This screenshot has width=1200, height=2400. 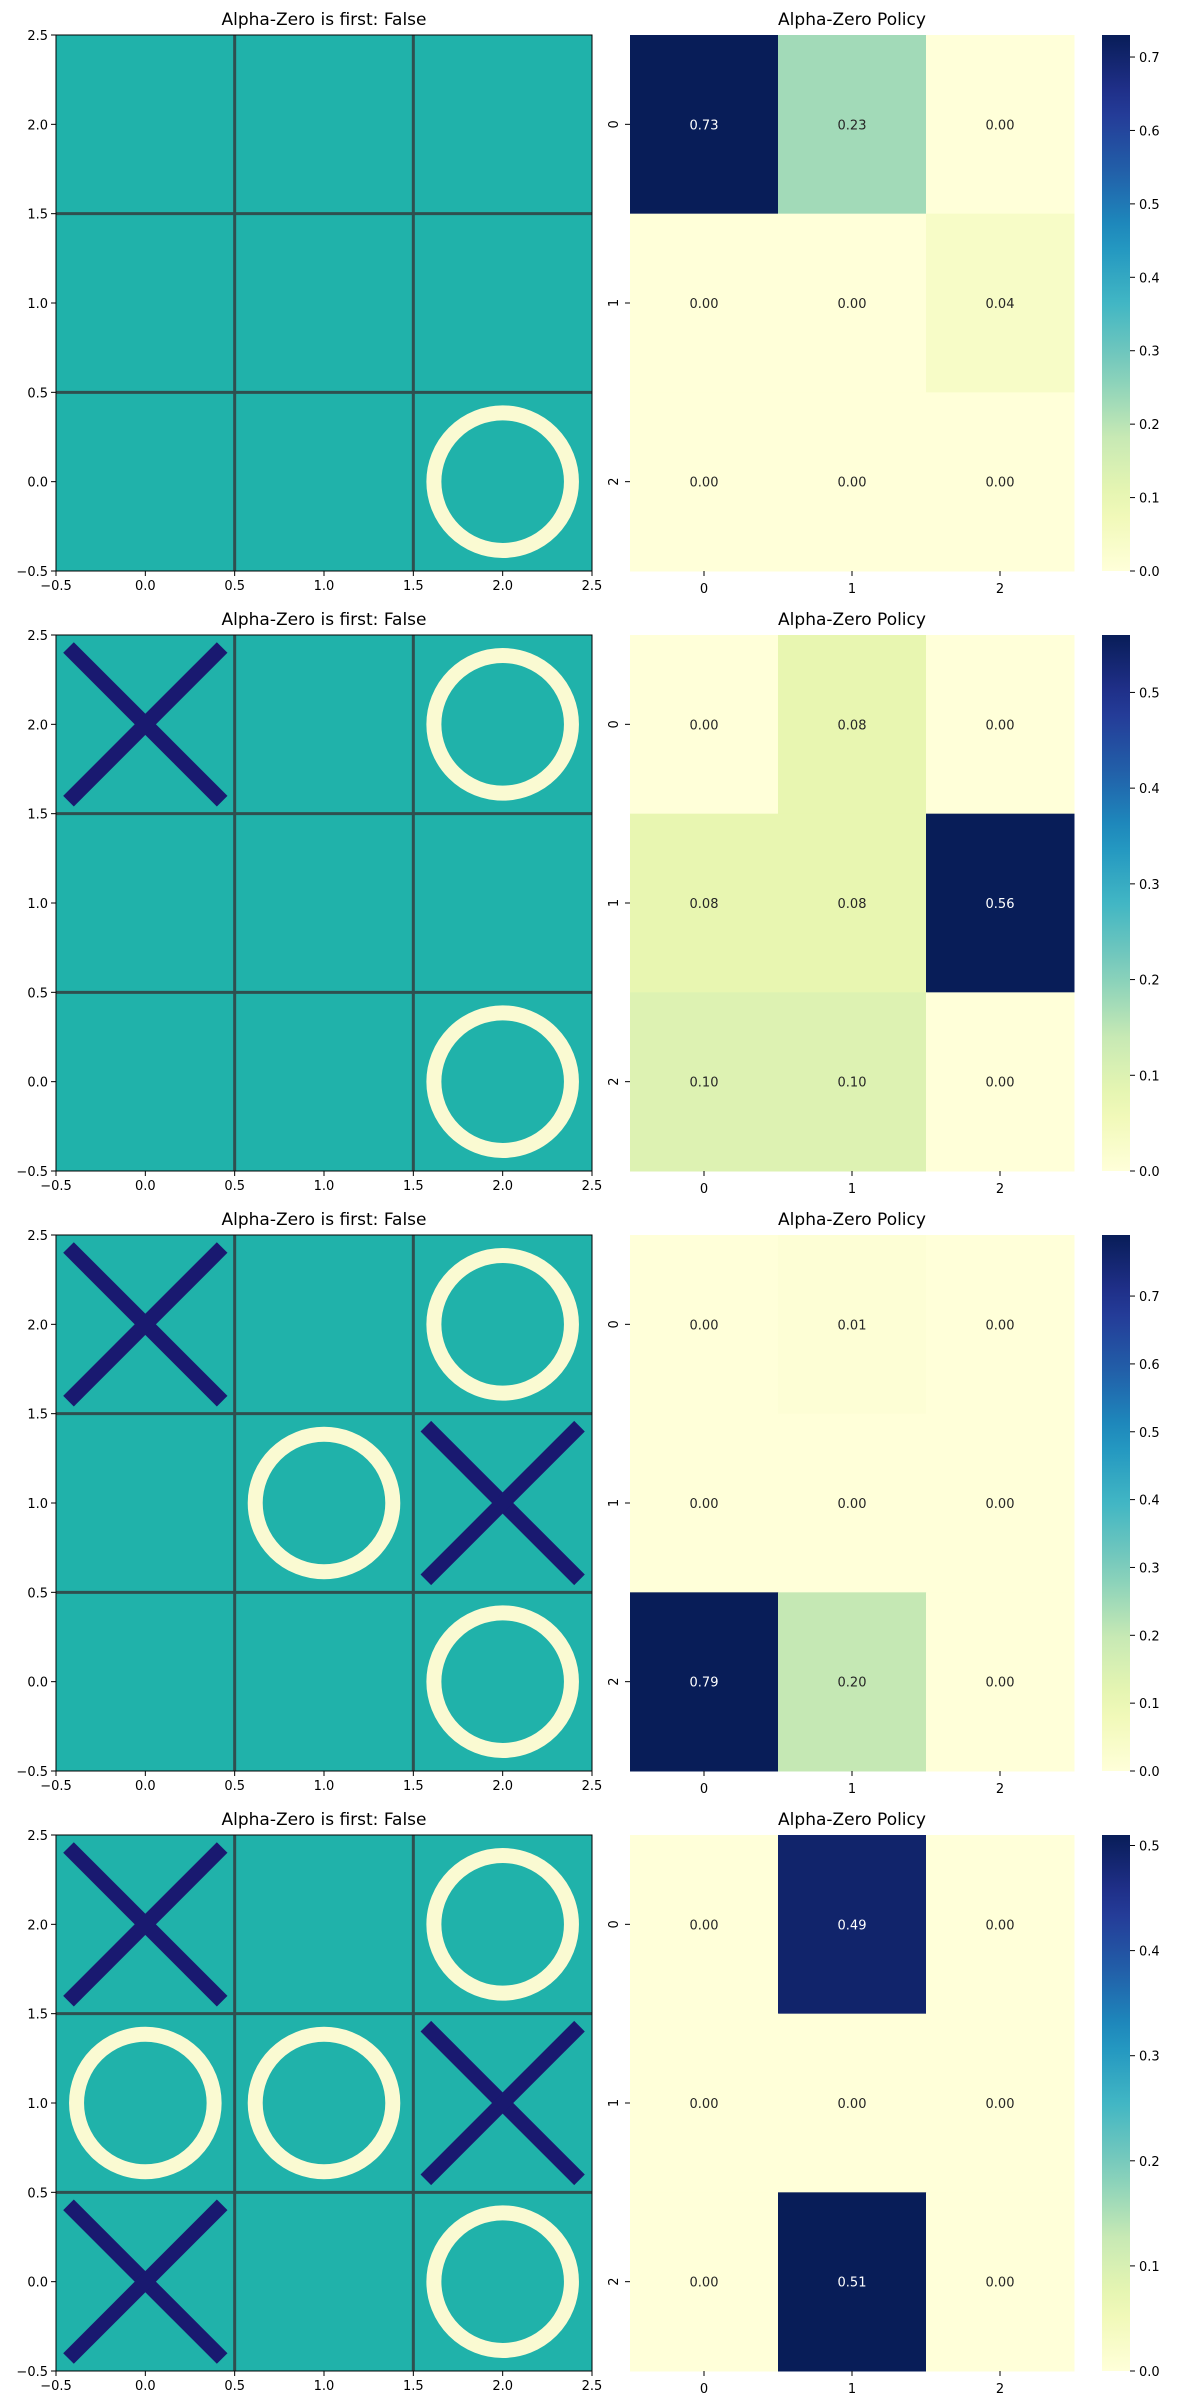 I want to click on heatmap-value-label: 0.51, so click(x=852, y=2283).